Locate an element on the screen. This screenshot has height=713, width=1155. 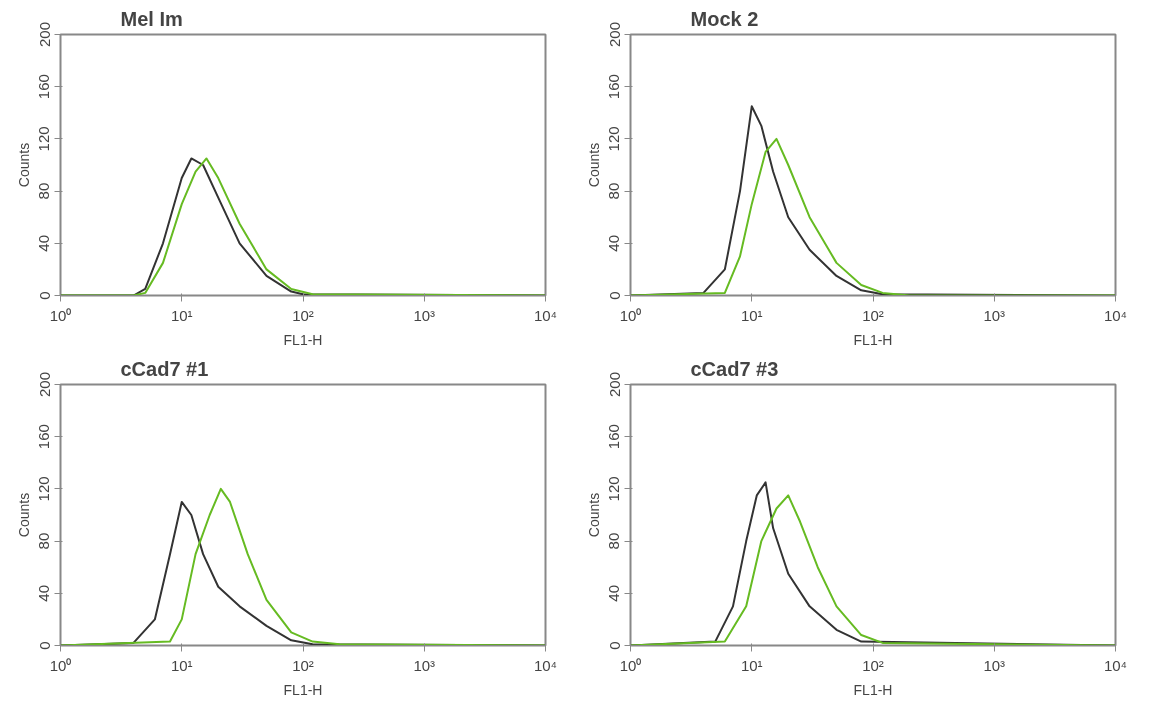
chart-title: cCad7 #1 is located at coordinates (164, 368).